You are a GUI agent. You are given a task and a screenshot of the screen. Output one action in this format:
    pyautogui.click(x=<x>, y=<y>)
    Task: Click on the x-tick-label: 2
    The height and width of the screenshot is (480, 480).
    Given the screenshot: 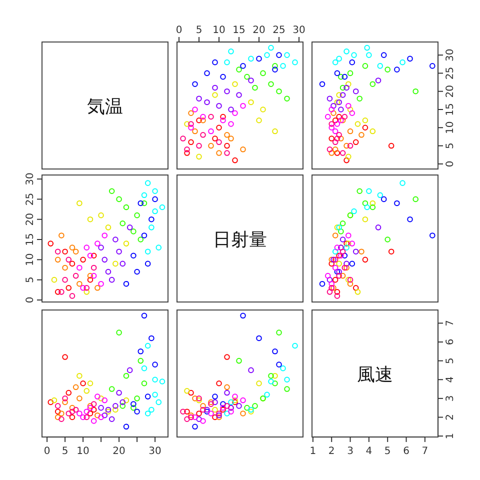 What is the action you would take?
    pyautogui.click(x=331, y=451)
    